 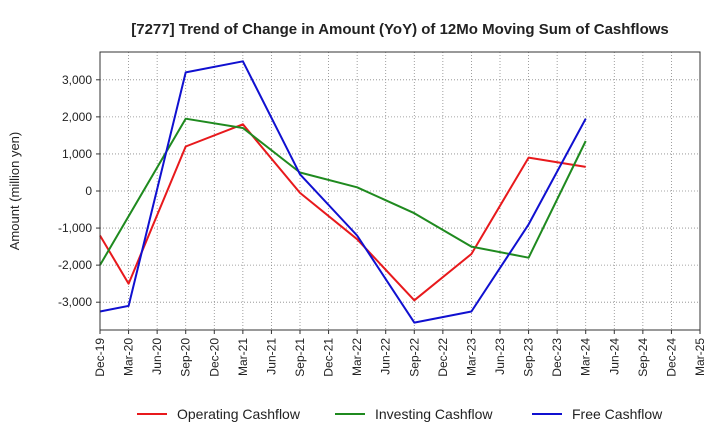 I want to click on x-tick-label: Mar-21, so click(x=243, y=357).